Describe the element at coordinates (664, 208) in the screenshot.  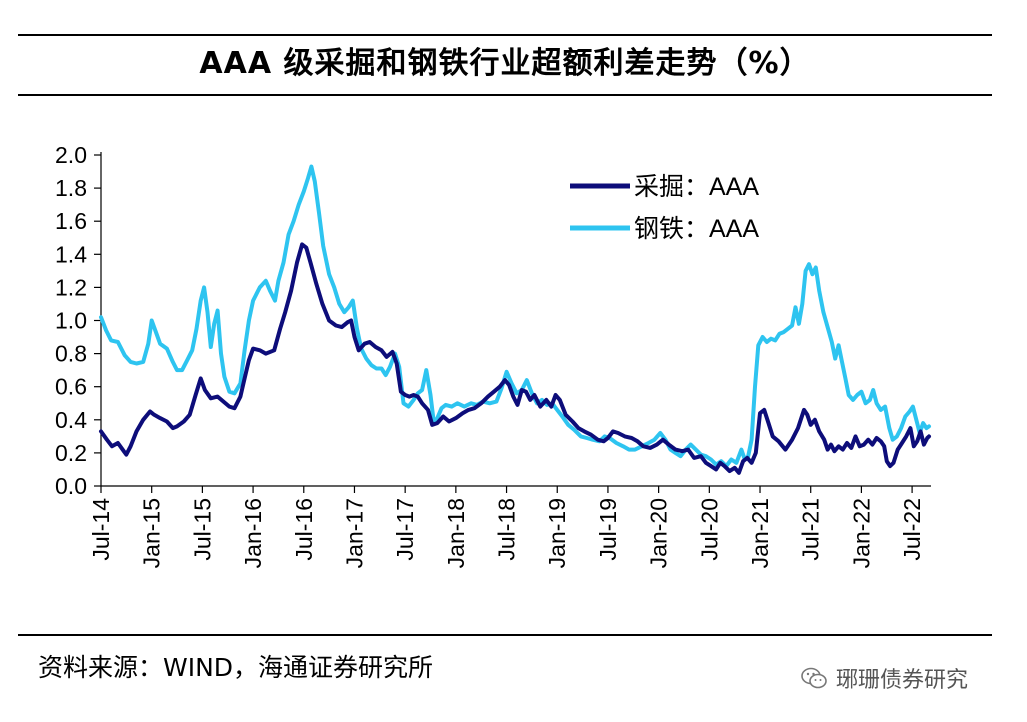
I see `legend: 采掘：AAA 钢铁：AAA` at that location.